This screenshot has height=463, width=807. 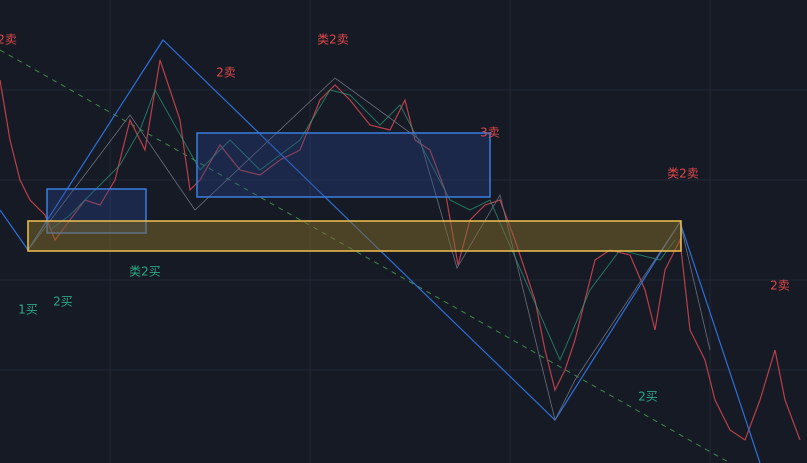 What do you see at coordinates (145, 272) in the screenshot?
I see `annotation-label: 类2买` at bounding box center [145, 272].